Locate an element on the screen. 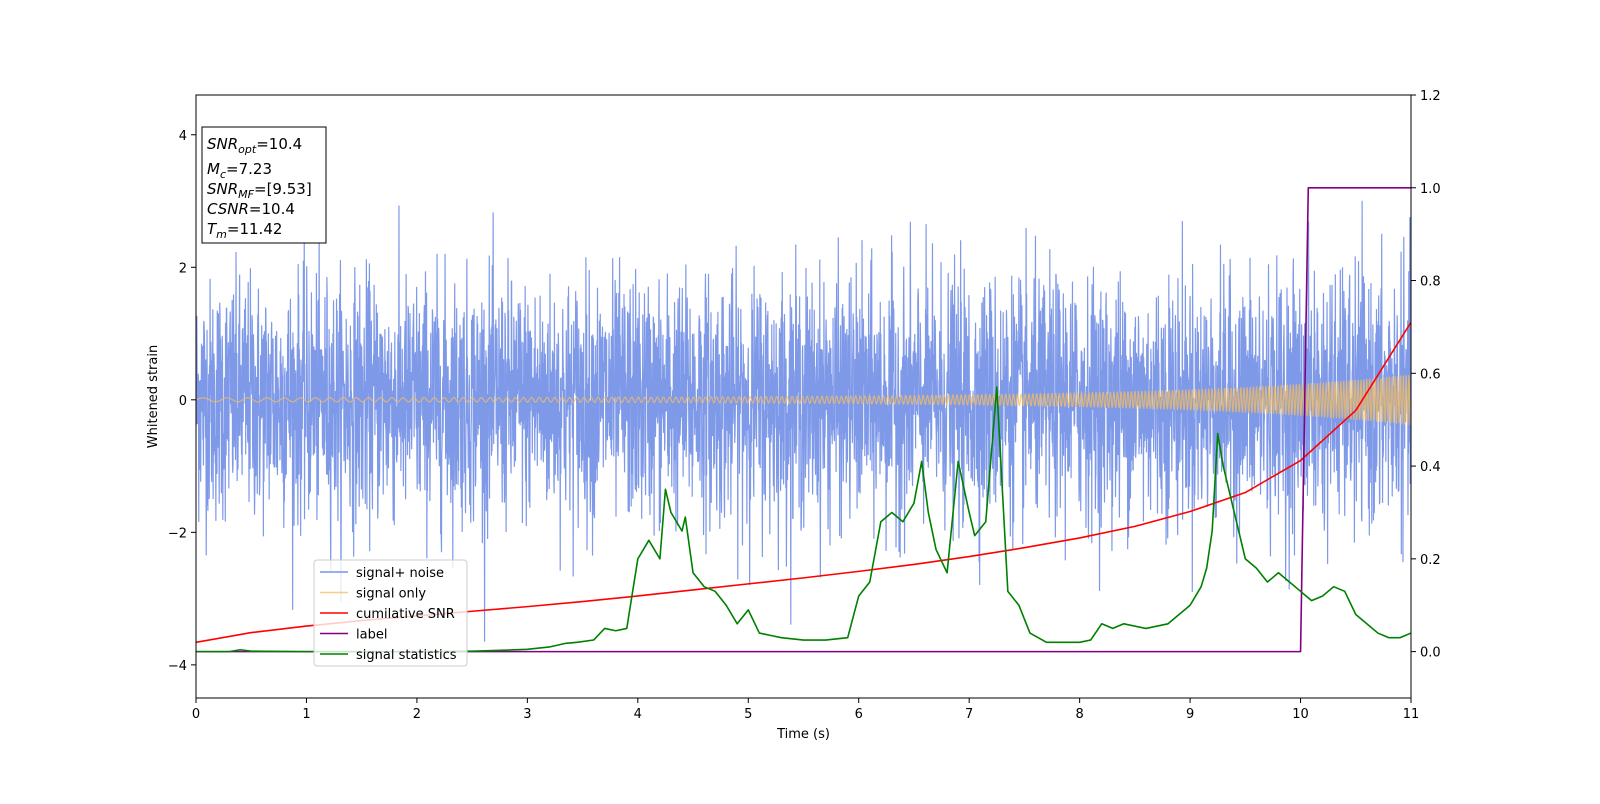 The image size is (1600, 804). x-tick-label: 6 is located at coordinates (859, 714).